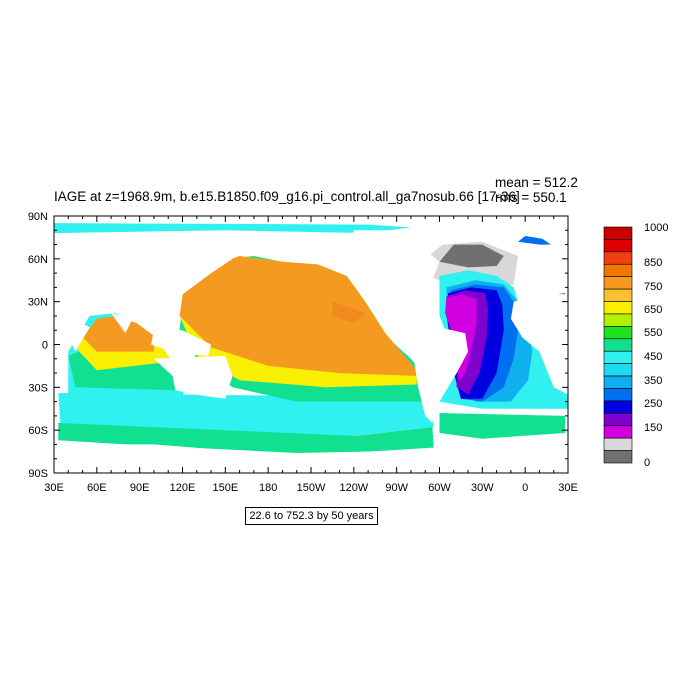  Describe the element at coordinates (161, 271) in the screenshot. I see `eurasia-mask` at that location.